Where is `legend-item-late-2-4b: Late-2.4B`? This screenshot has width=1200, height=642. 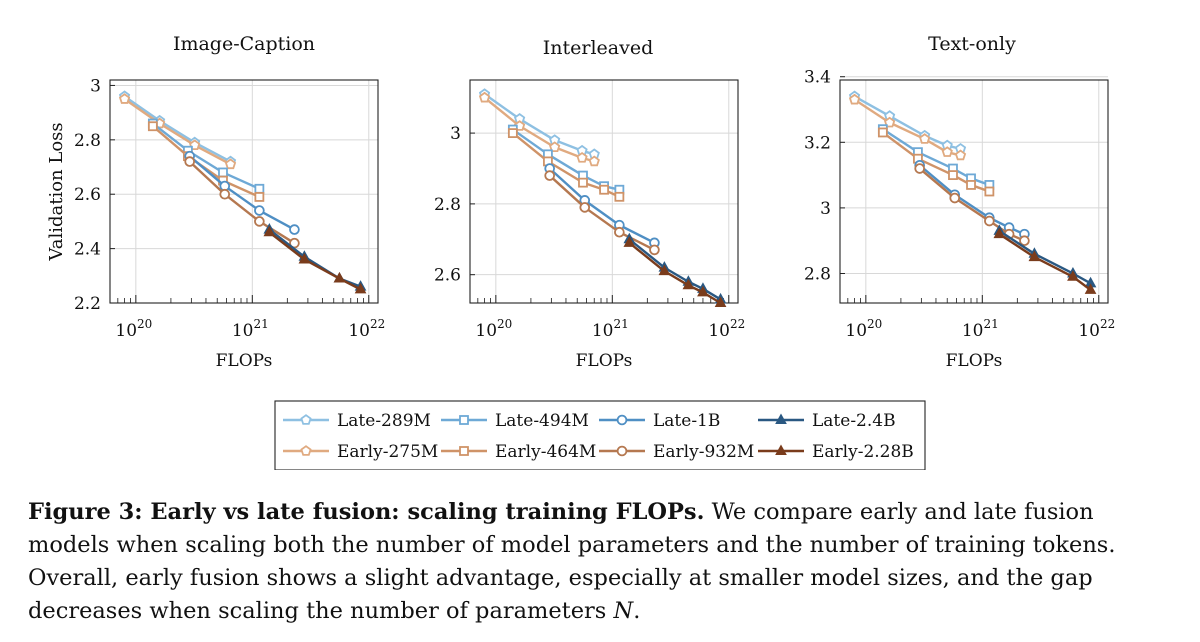 legend-item-late-2-4b: Late-2.4B is located at coordinates (827, 421).